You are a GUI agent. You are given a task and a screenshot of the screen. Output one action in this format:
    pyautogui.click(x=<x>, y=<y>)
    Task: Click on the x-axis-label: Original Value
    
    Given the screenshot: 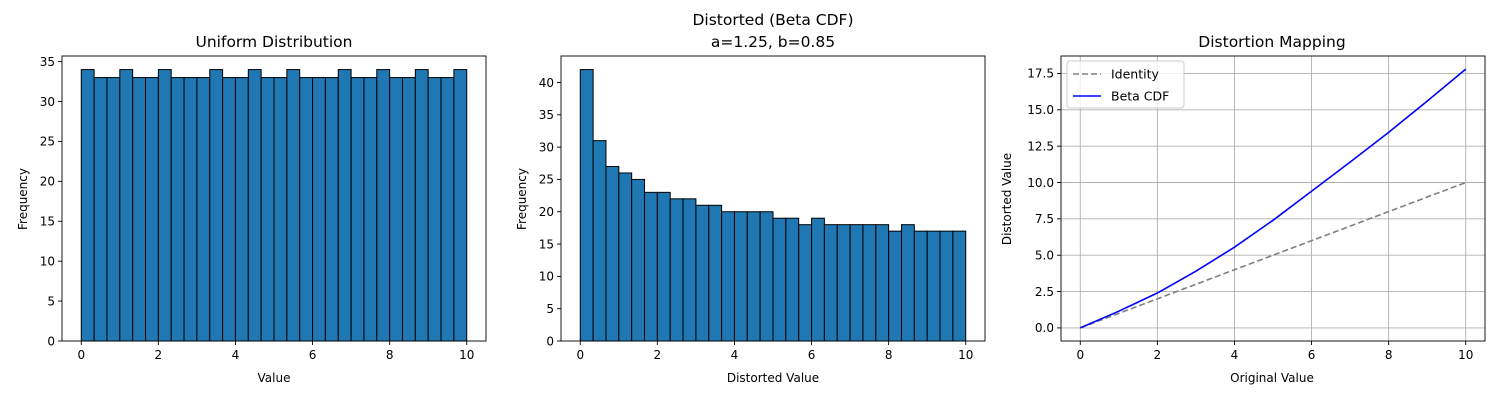 What is the action you would take?
    pyautogui.click(x=1272, y=378)
    